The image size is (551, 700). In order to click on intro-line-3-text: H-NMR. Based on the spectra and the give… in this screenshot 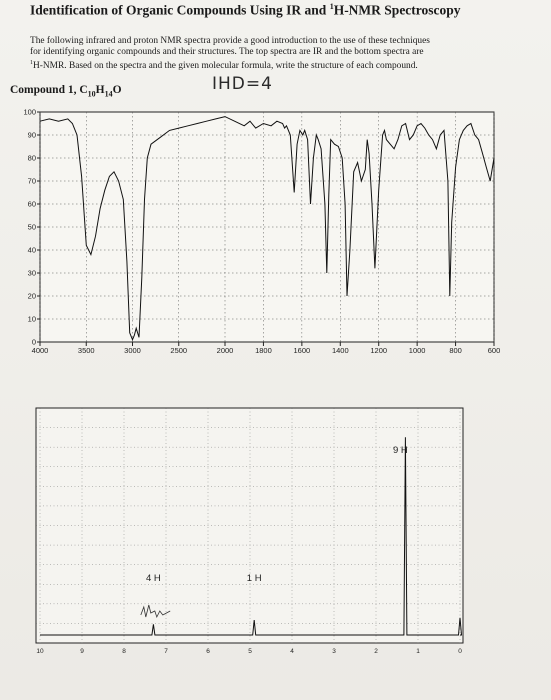, I will do `click(225, 65)`.